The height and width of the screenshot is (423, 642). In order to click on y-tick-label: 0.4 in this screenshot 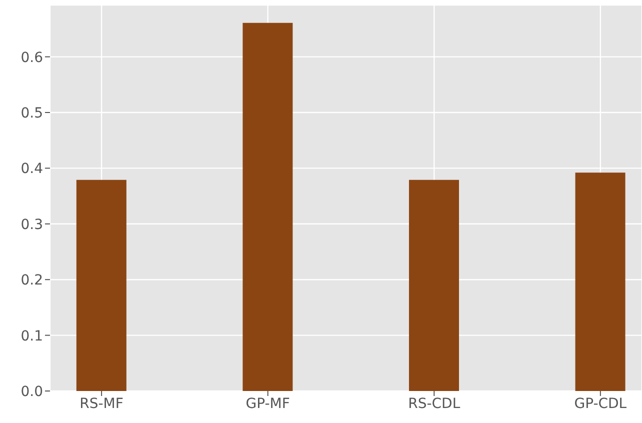, I will do `click(32, 169)`.